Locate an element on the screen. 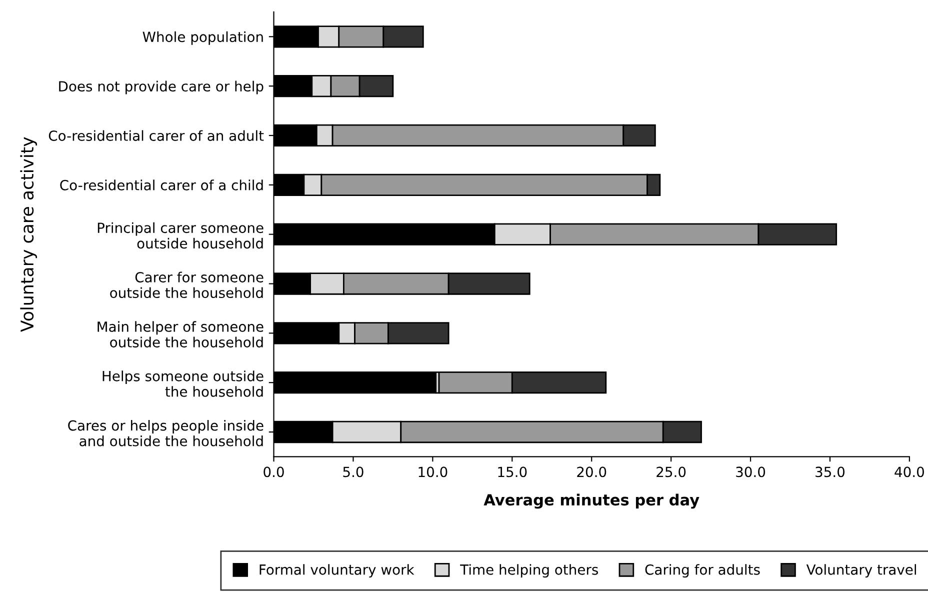 This screenshot has width=928, height=597. legend-label: Caring for adults is located at coordinates (702, 571).